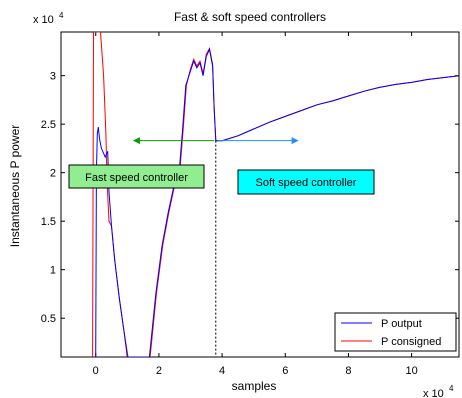 Image resolution: width=462 pixels, height=398 pixels. What do you see at coordinates (53, 77) in the screenshot?
I see `y-tick-label: 3` at bounding box center [53, 77].